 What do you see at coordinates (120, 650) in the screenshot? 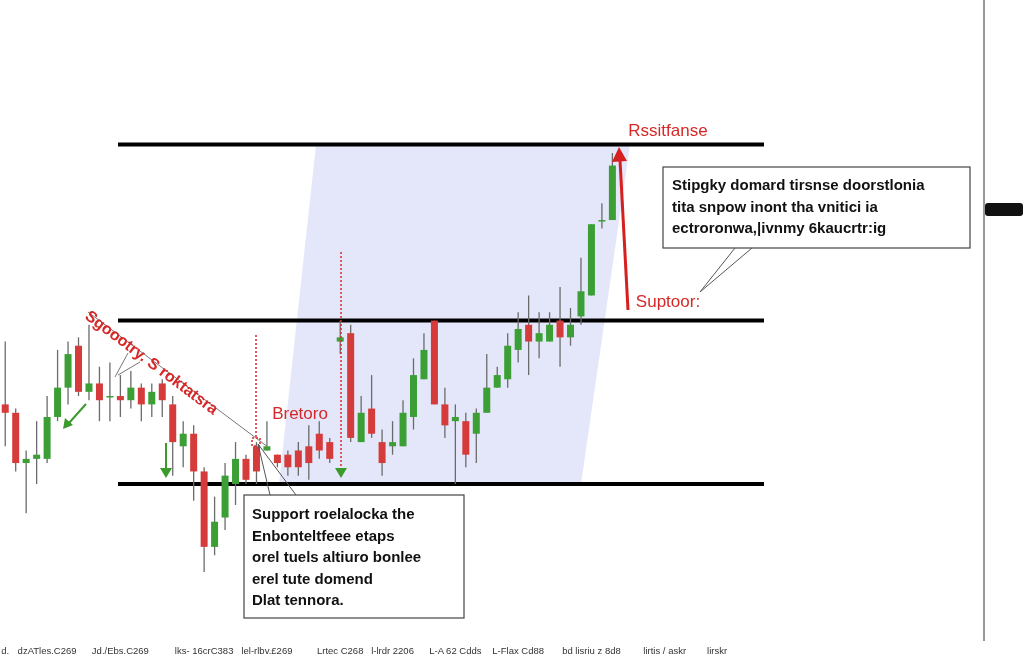
I see `x-tick-label: Jd./Ebs.C269` at bounding box center [120, 650].